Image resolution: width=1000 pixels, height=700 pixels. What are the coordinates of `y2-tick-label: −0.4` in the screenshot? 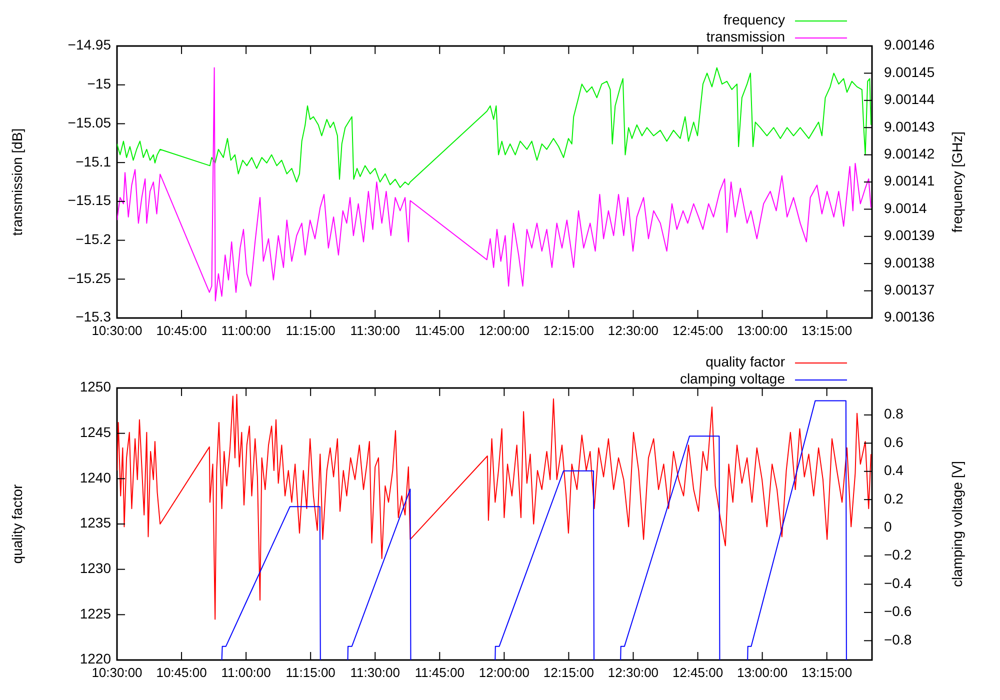 It's located at (898, 582).